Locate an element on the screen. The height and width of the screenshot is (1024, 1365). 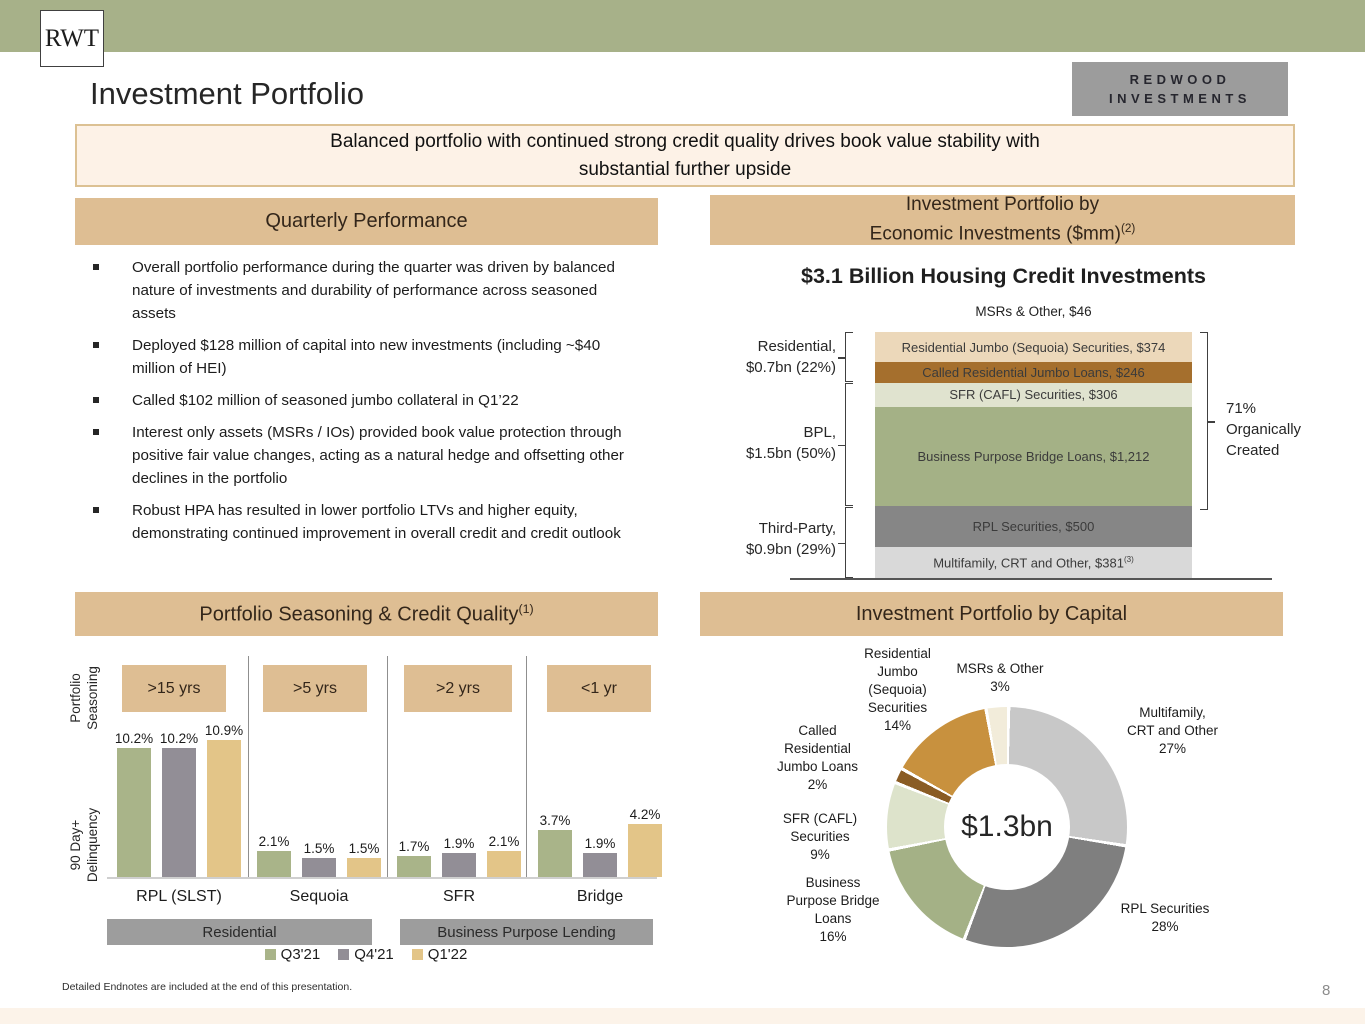
bar-value-label: 4.2% is located at coordinates (645, 815).